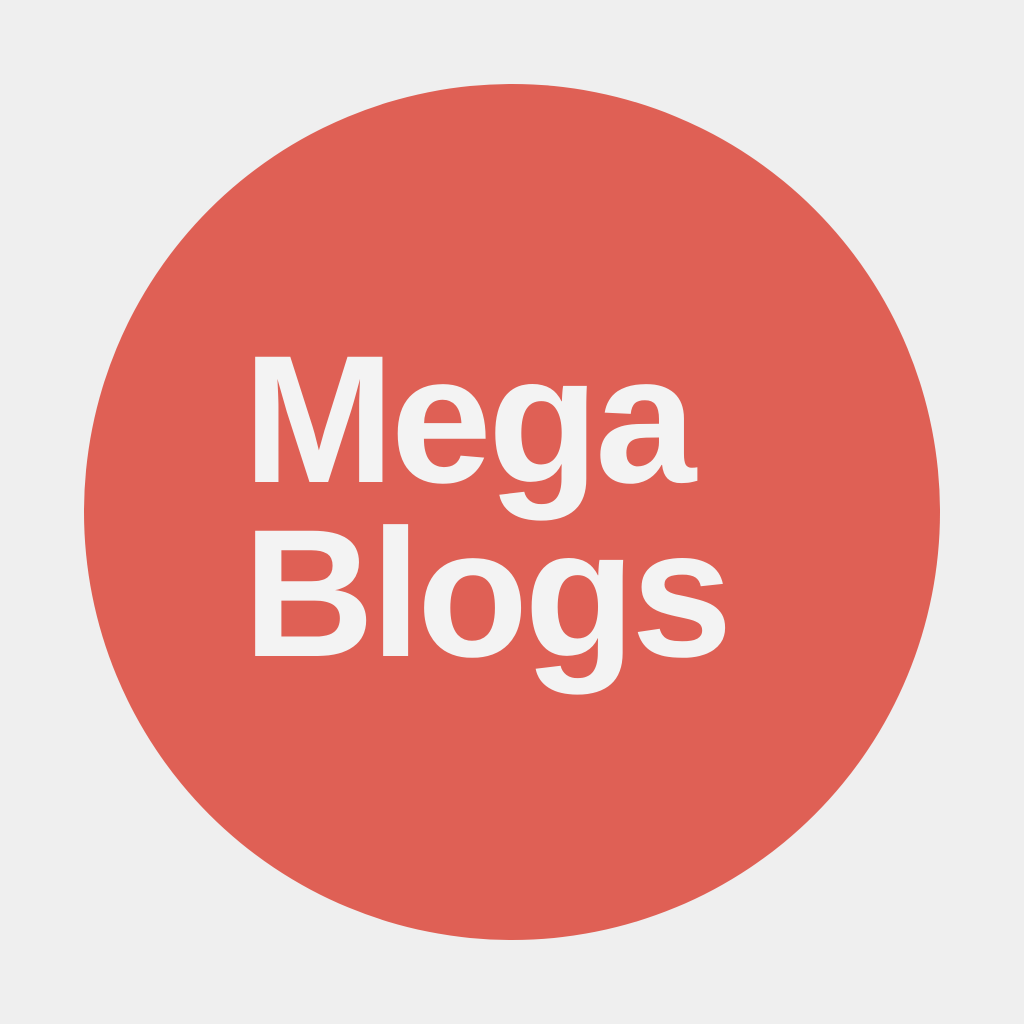 The image size is (1024, 1024). I want to click on logo-line-1: Mega, so click(469, 419).